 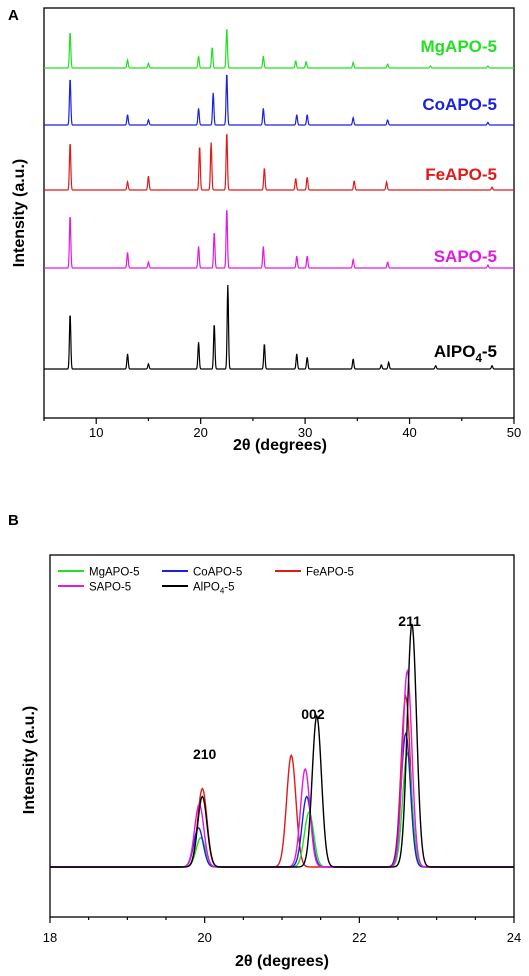 What do you see at coordinates (204, 937) in the screenshot?
I see `panel-b-x-tick-label: 20` at bounding box center [204, 937].